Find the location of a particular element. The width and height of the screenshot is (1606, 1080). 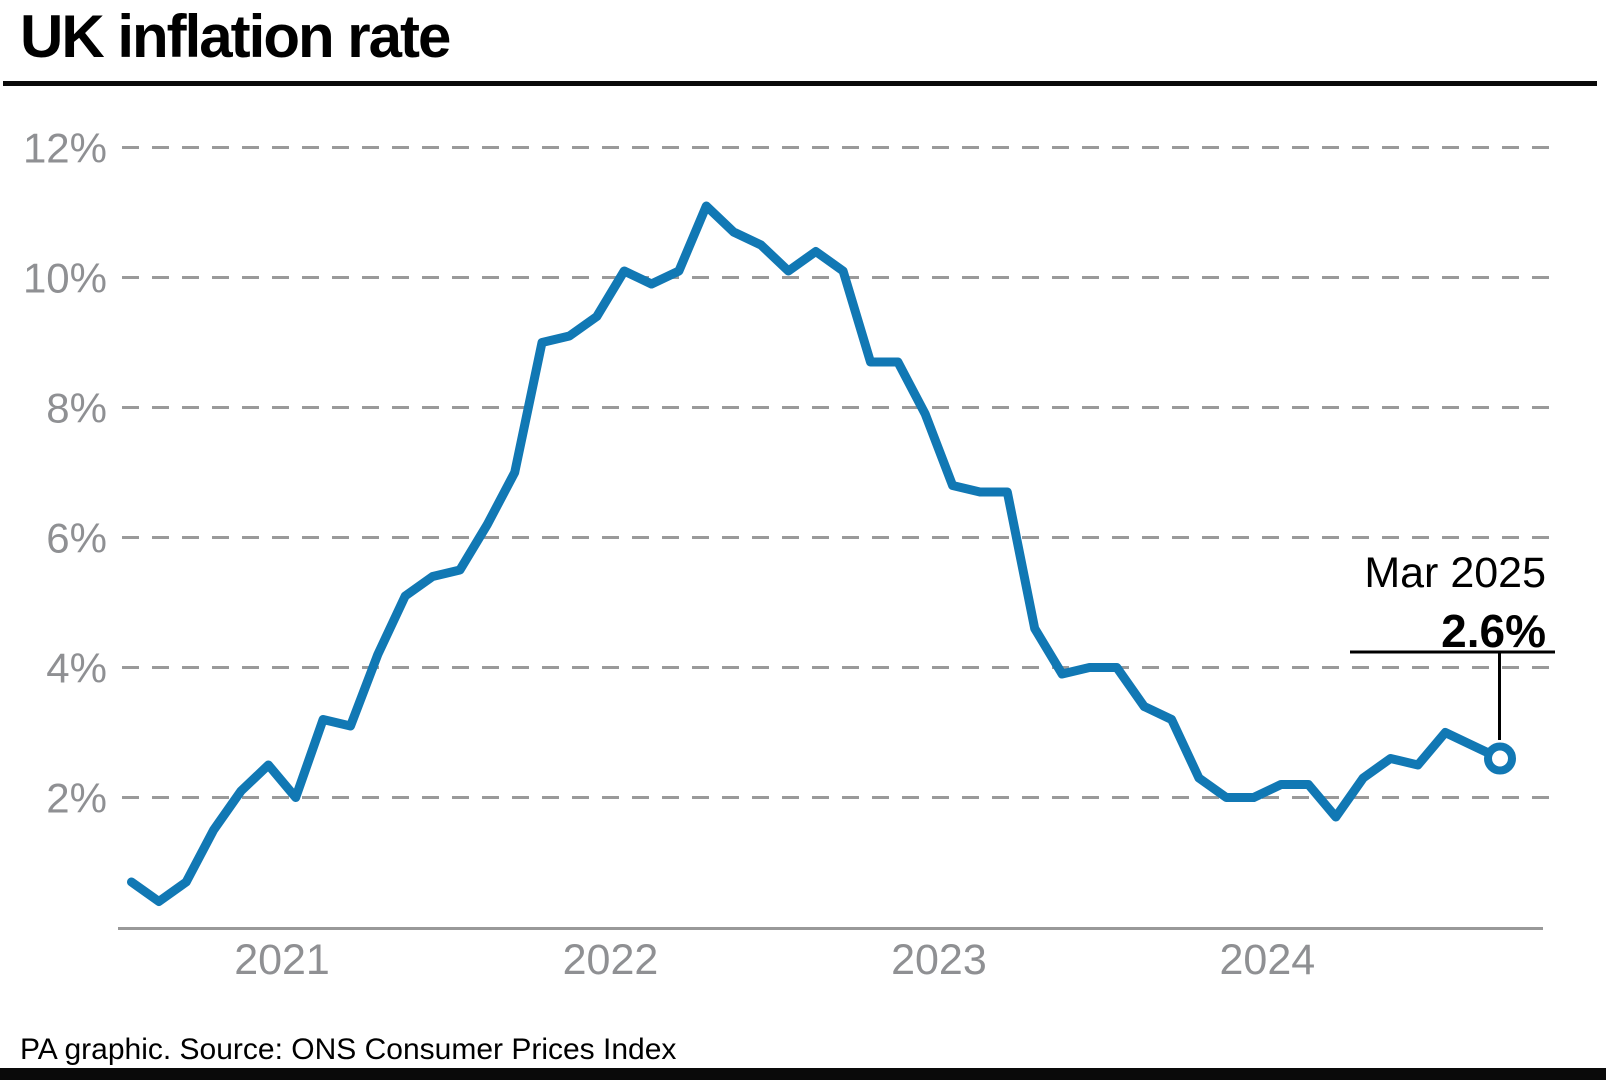

x-tick-label: 2023 is located at coordinates (939, 960).